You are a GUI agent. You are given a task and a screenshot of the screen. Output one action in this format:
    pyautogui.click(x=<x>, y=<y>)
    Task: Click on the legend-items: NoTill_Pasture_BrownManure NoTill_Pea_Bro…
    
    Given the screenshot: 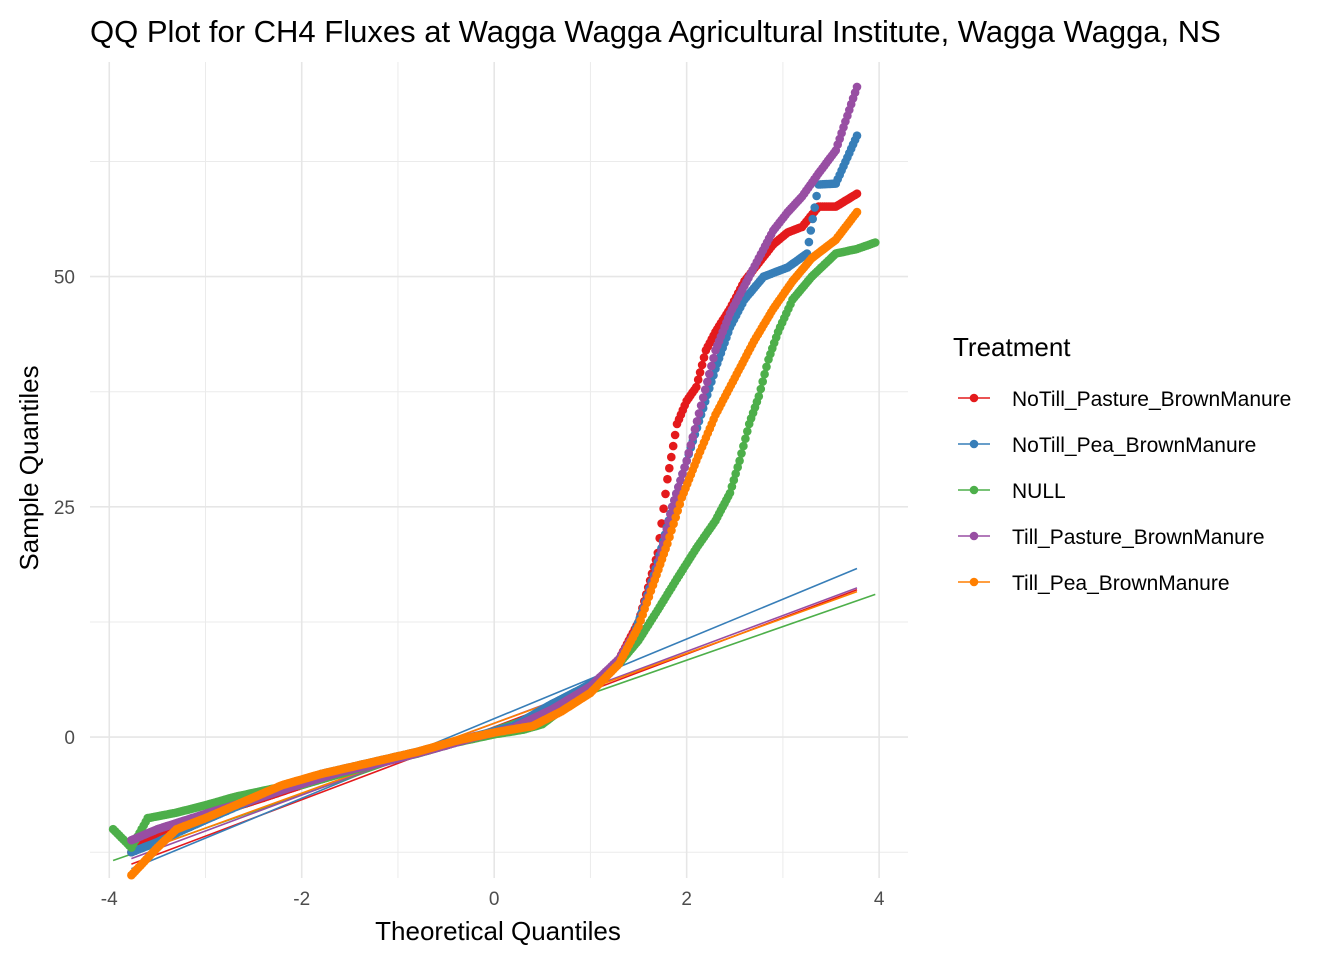 What is the action you would take?
    pyautogui.click(x=1124, y=491)
    